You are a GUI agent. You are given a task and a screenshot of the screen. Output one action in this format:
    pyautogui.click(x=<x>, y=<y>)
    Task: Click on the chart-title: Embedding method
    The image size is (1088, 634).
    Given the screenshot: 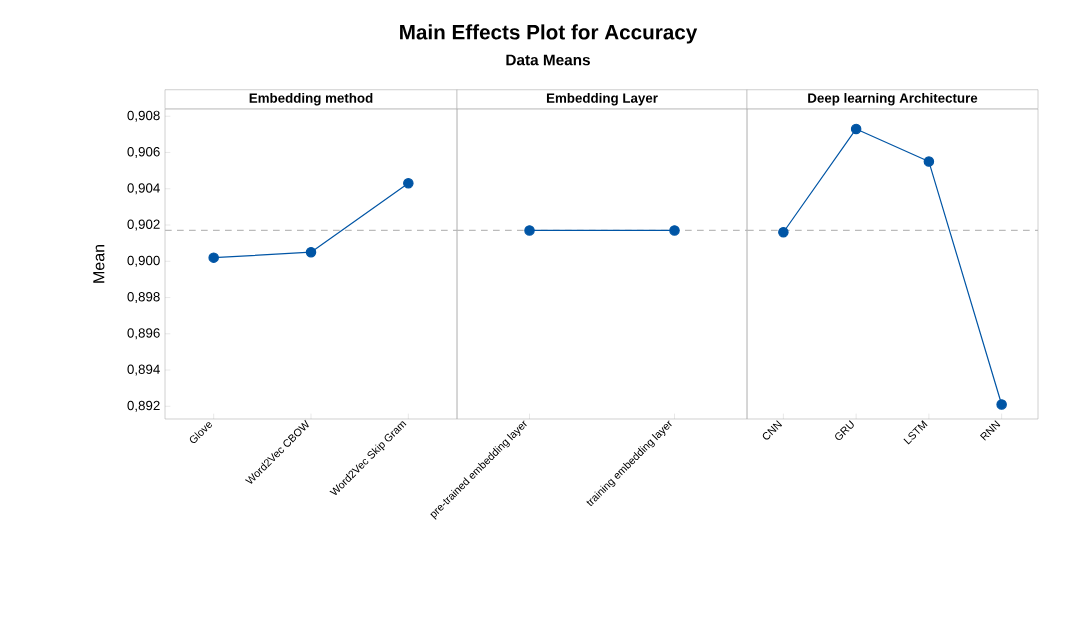 What is the action you would take?
    pyautogui.click(x=311, y=99)
    